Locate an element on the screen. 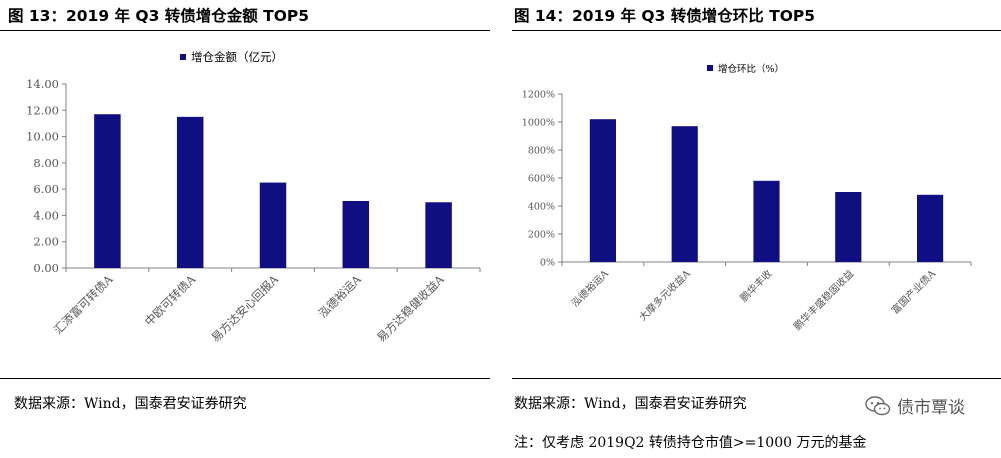  left-category-label: 中欧可转债A is located at coordinates (170, 300).